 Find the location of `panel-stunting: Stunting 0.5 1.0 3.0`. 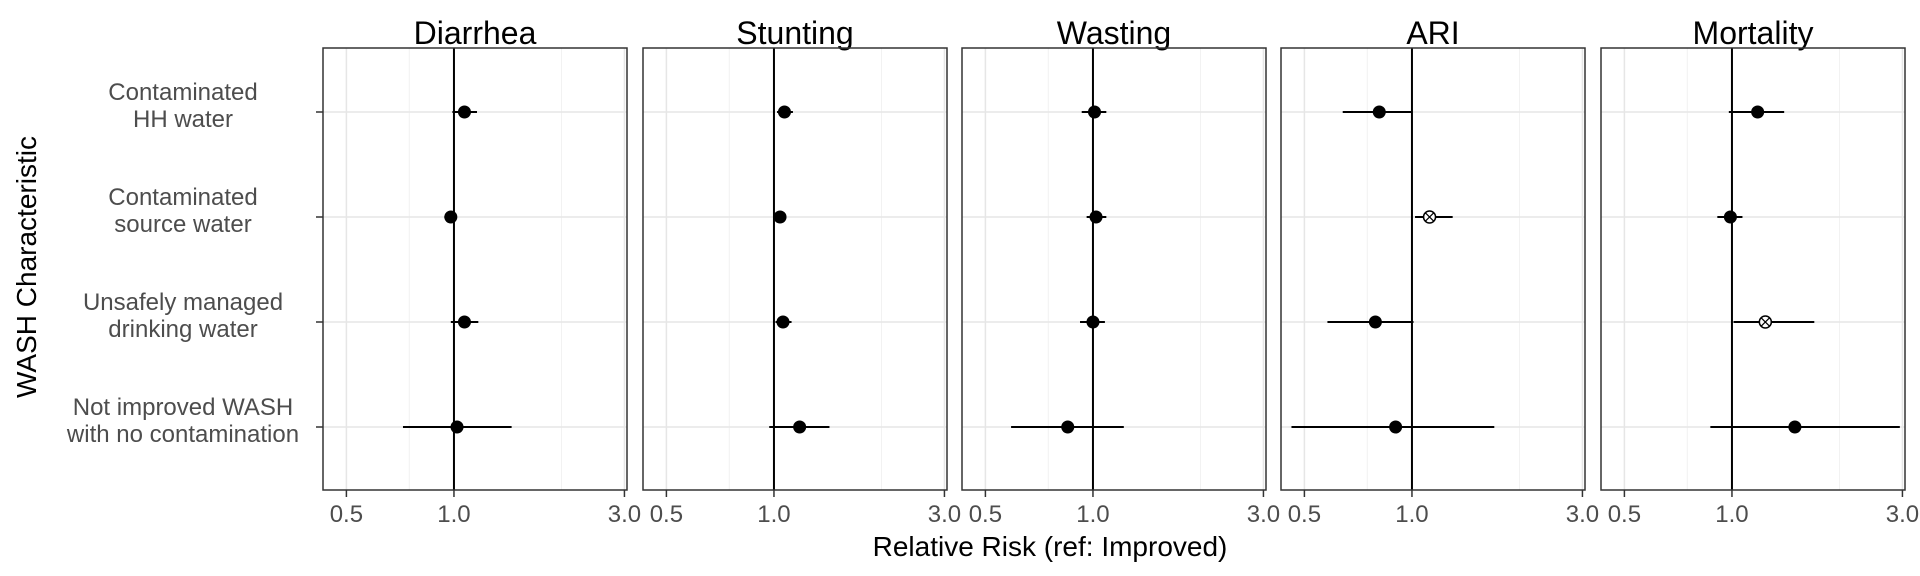

panel-stunting: Stunting 0.5 1.0 3.0 is located at coordinates (801, 271).